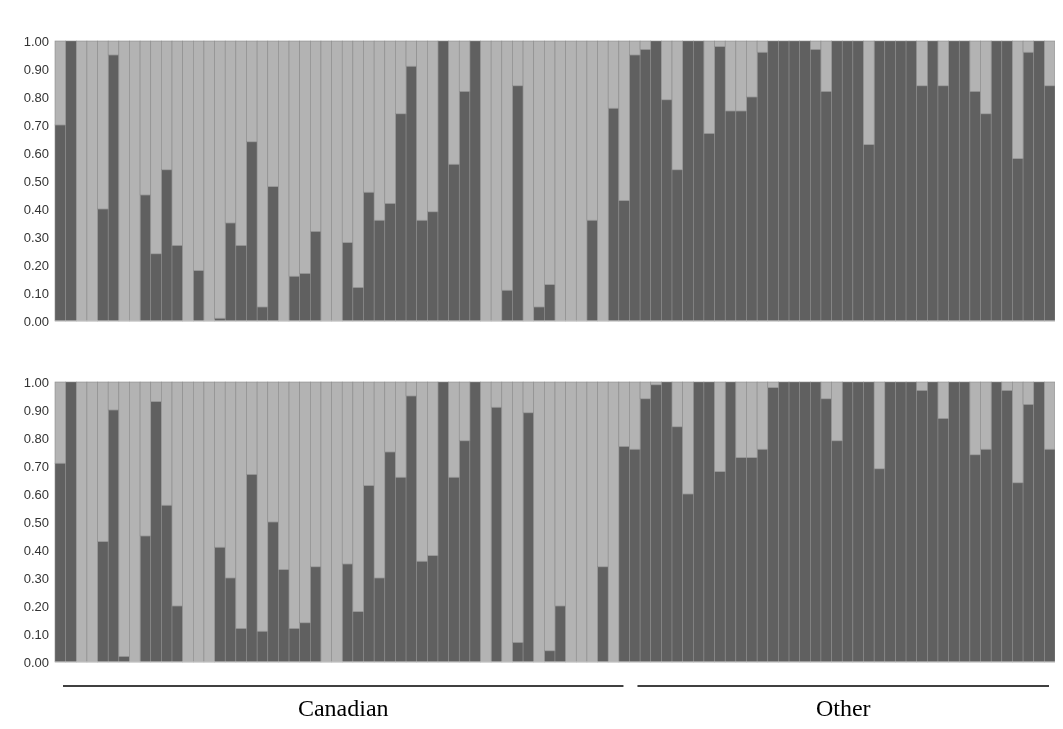  Describe the element at coordinates (843, 708) in the screenshot. I see `text: Other` at that location.